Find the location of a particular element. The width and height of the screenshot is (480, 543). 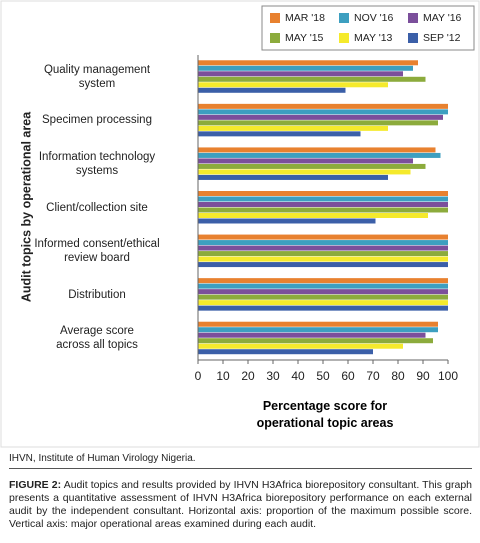

y-tick-label: Specimen processing is located at coordinates (97, 120).